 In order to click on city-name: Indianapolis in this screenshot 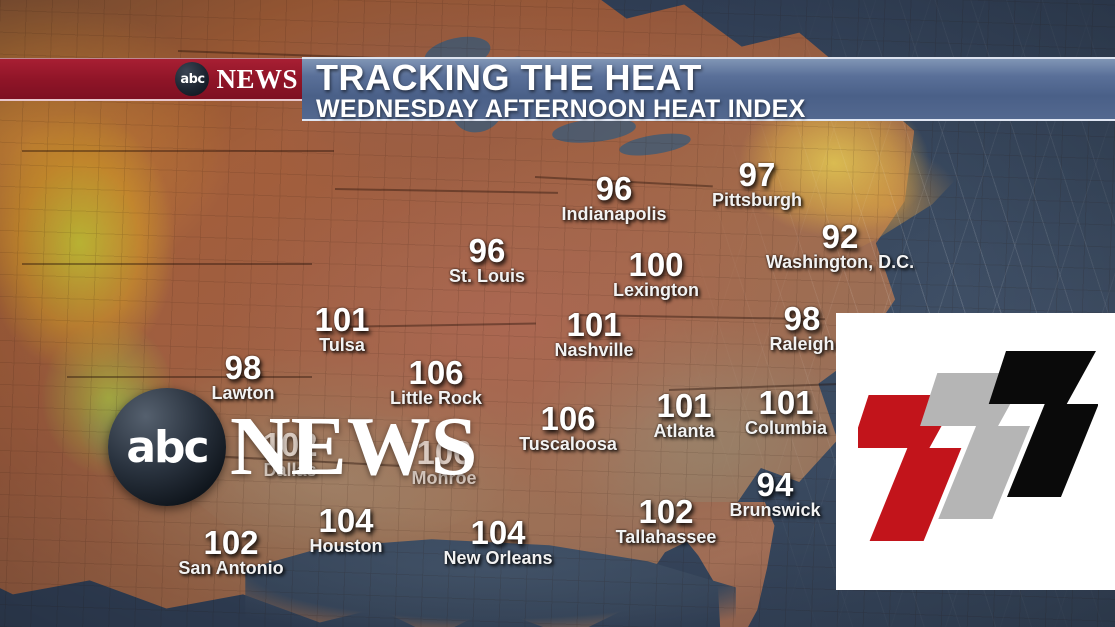, I will do `click(614, 214)`.